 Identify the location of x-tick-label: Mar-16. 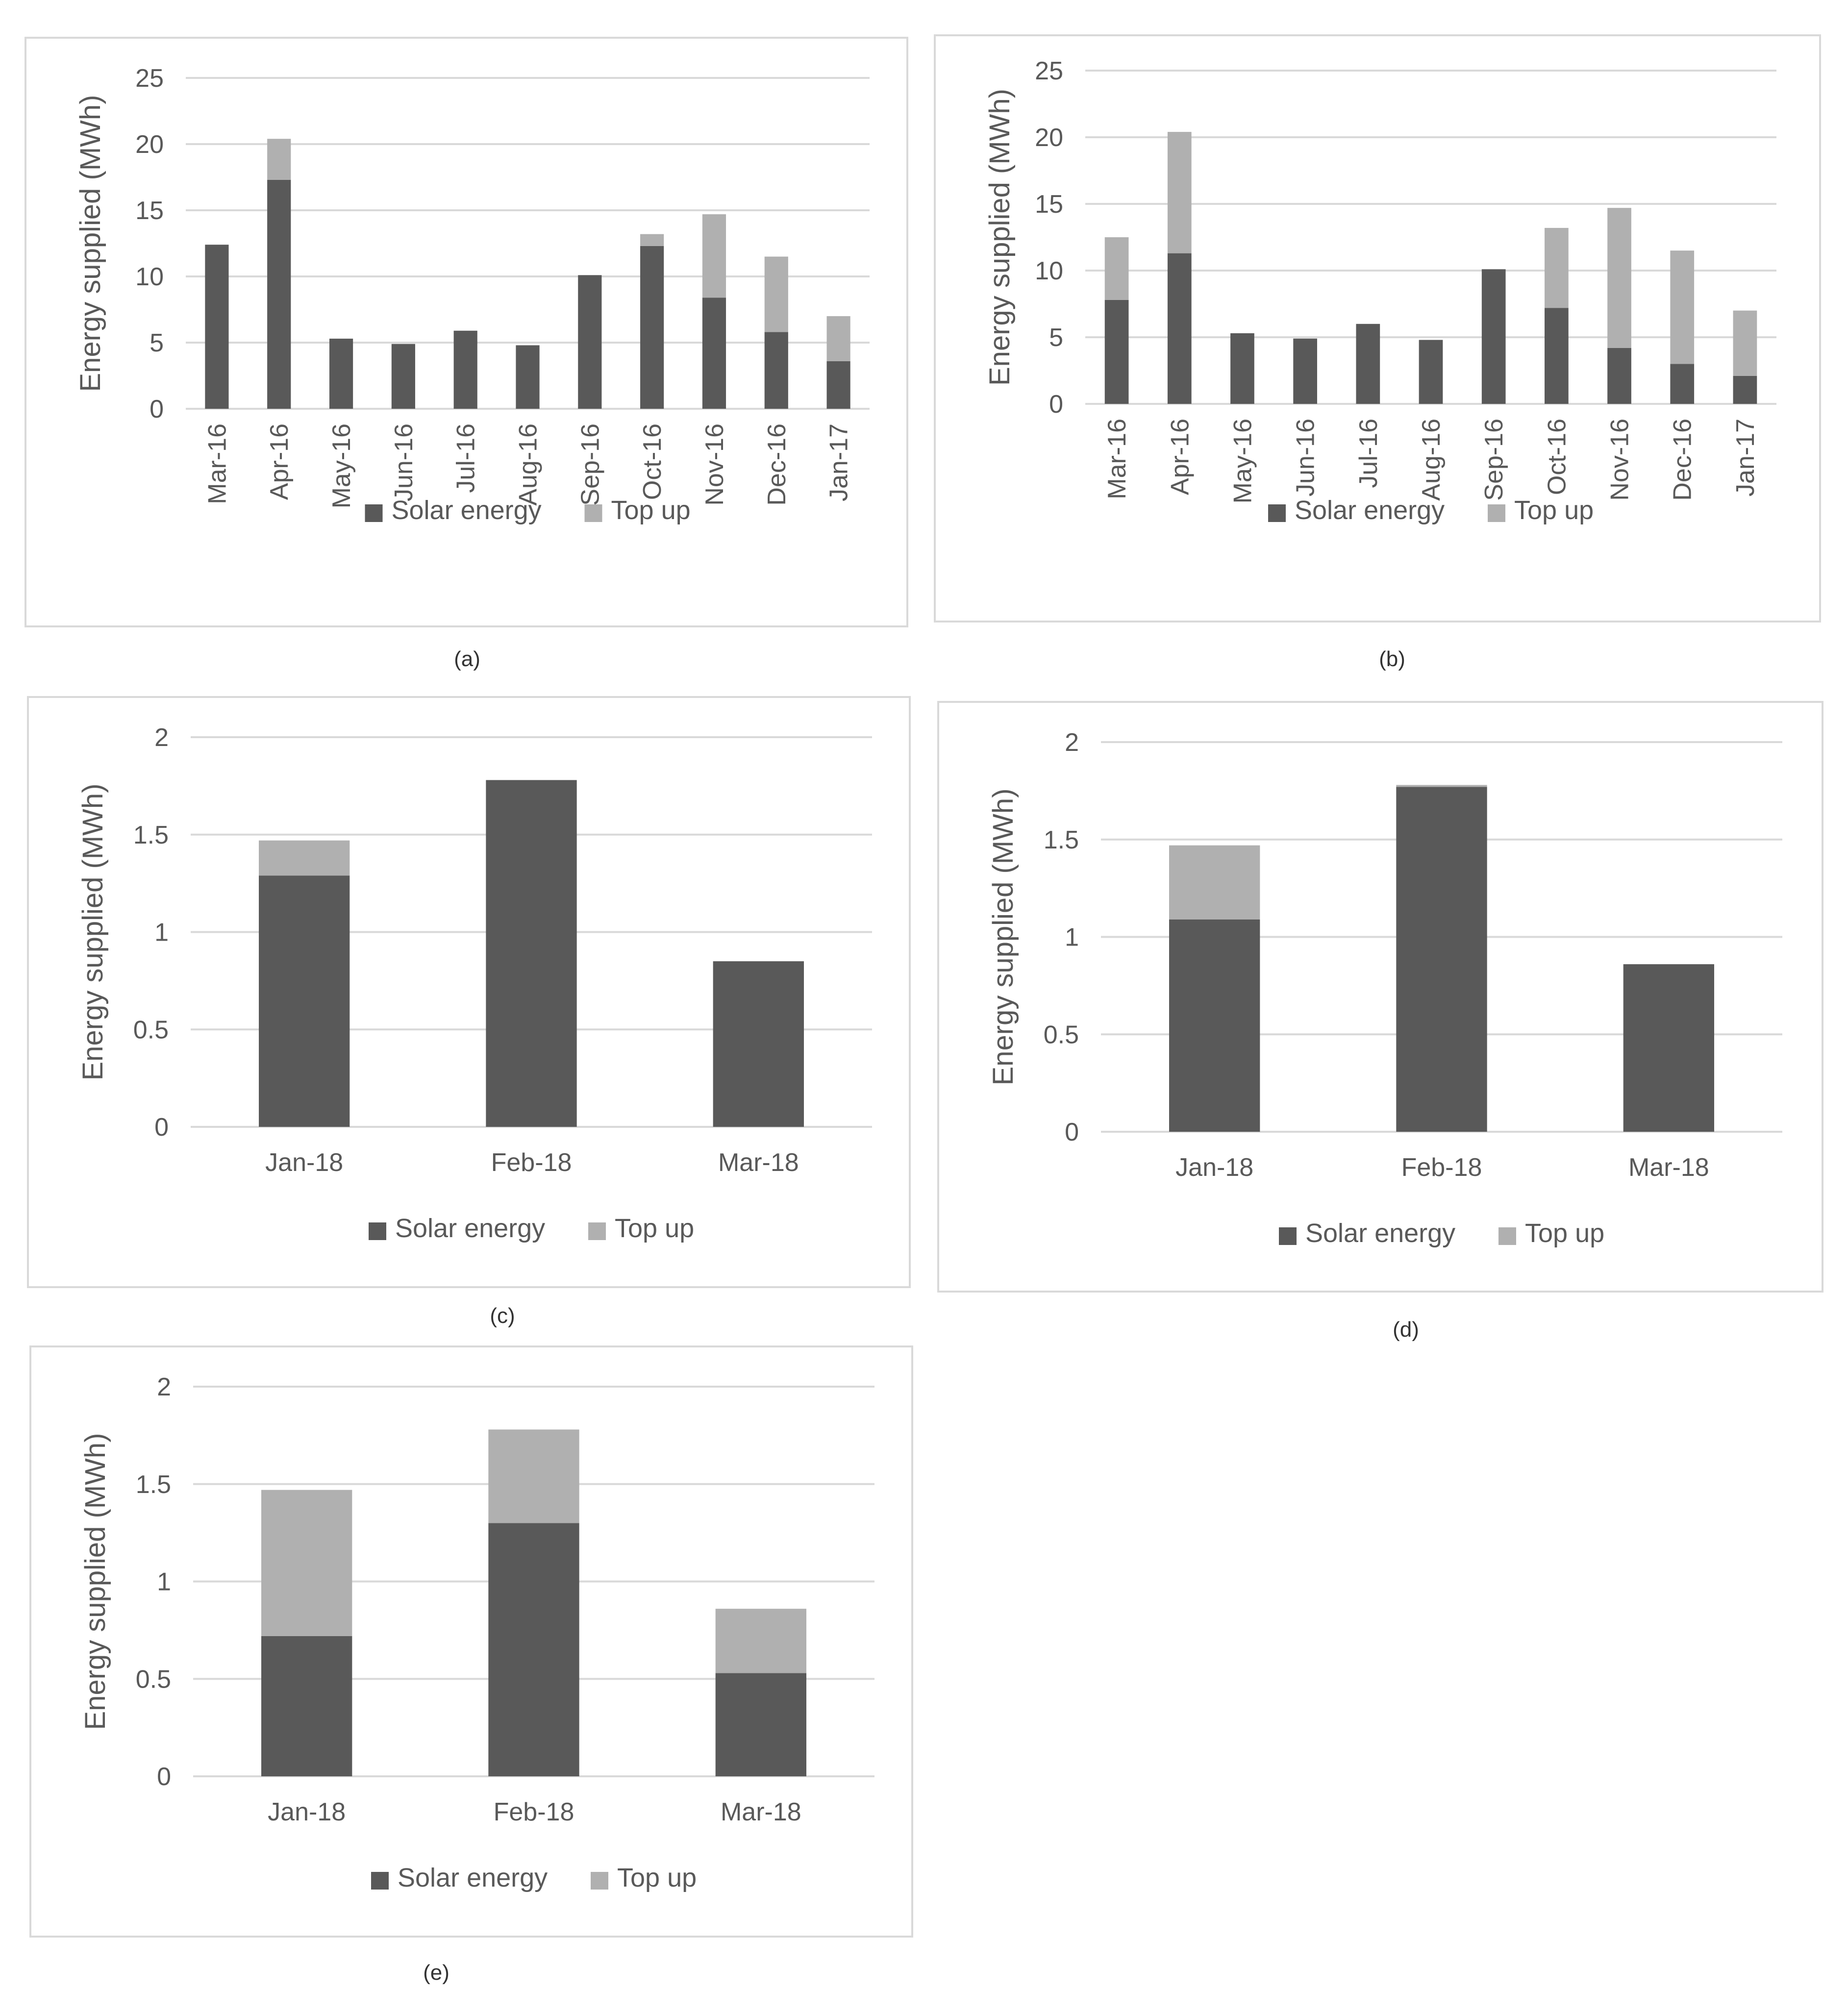
(1117, 459).